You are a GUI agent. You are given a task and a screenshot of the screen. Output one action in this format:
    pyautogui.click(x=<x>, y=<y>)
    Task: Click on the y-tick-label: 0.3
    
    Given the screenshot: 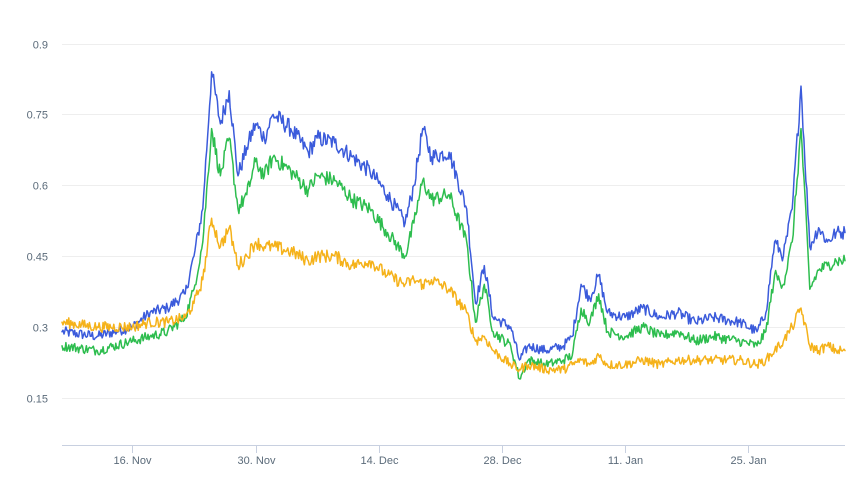 What is the action you would take?
    pyautogui.click(x=40, y=329)
    